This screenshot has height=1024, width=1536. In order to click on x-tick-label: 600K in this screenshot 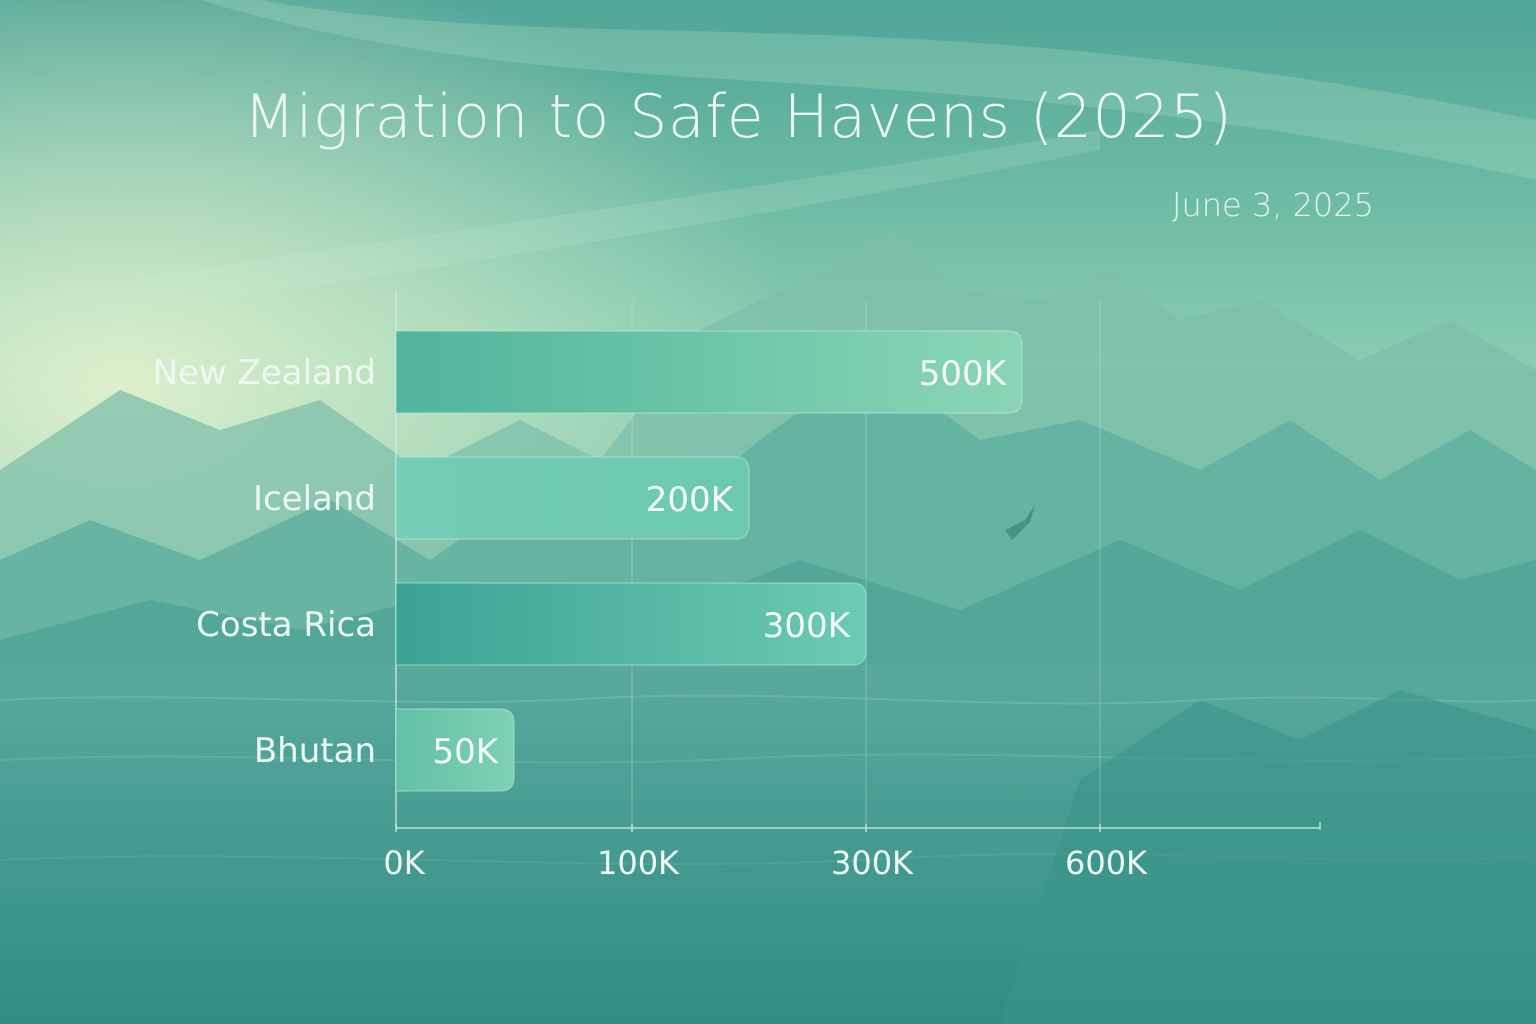, I will do `click(1106, 863)`.